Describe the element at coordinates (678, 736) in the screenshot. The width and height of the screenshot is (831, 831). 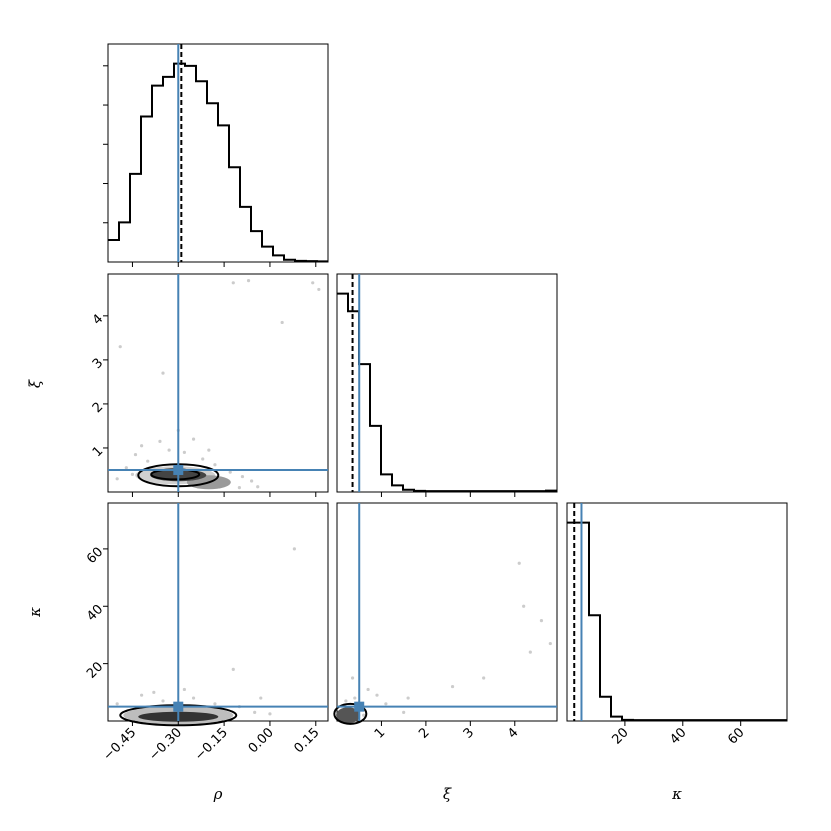
I see `x-tick-label: 40` at that location.